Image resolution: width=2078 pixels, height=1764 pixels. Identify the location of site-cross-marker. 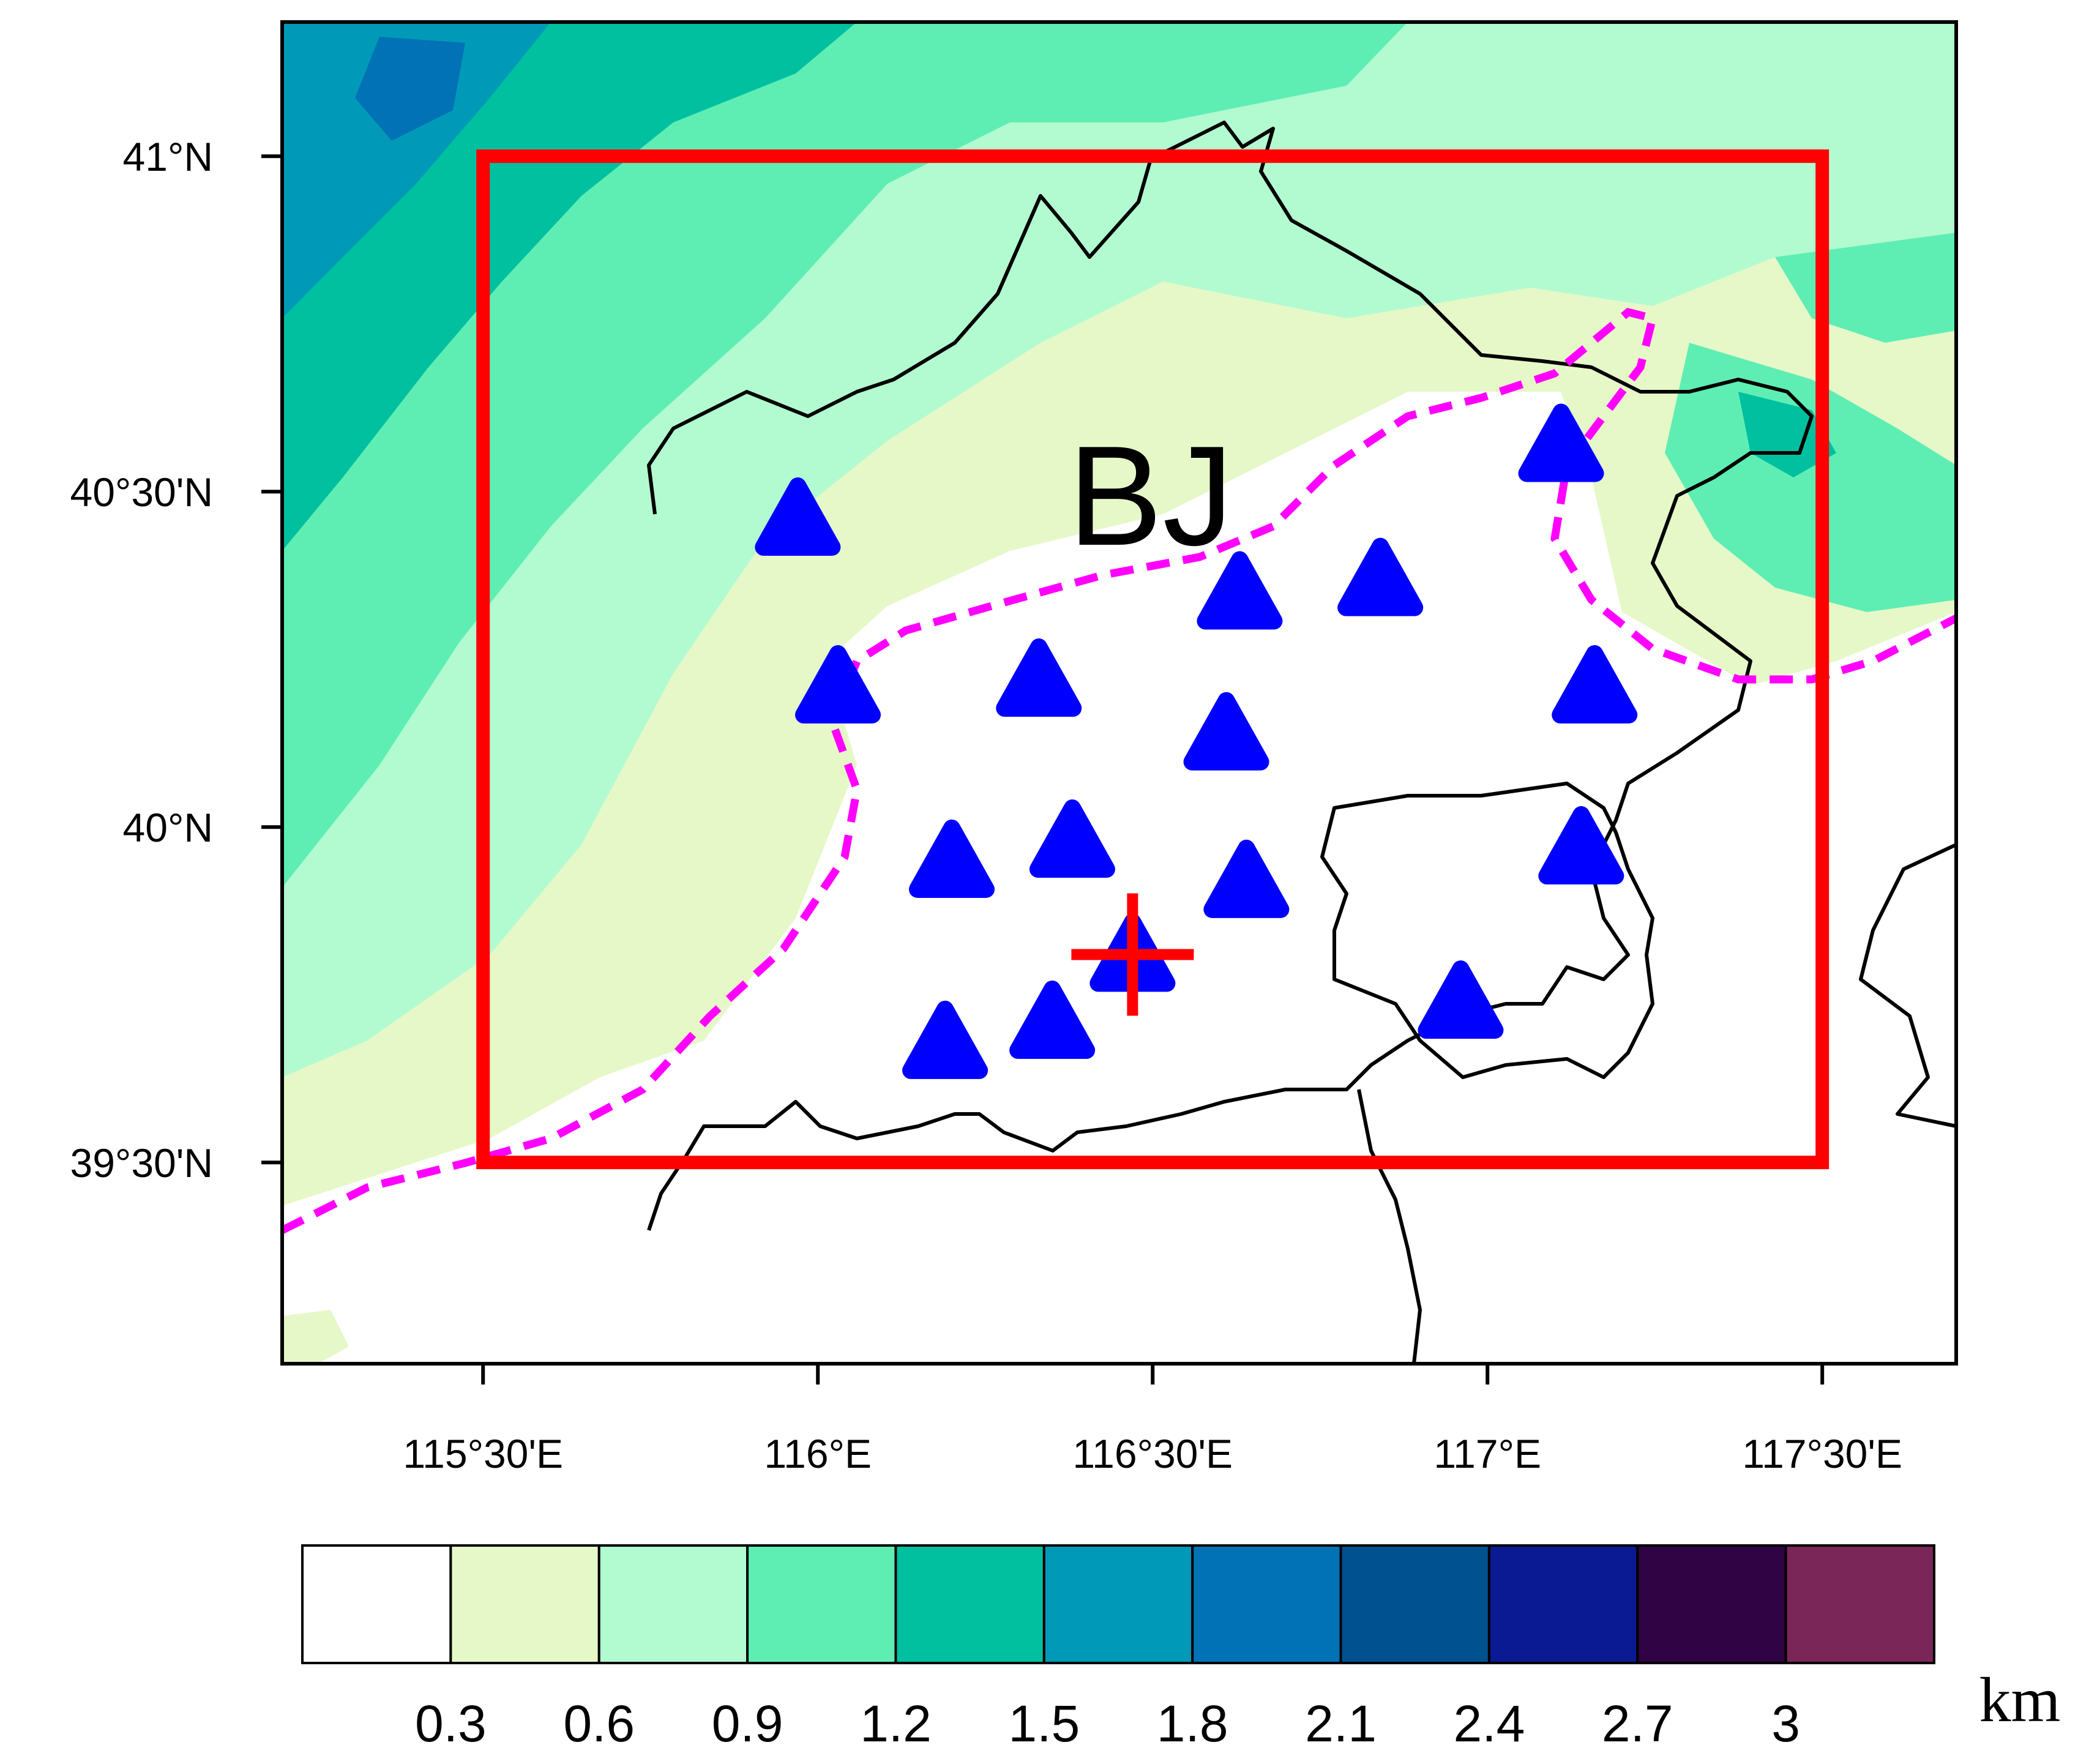
(1132, 954).